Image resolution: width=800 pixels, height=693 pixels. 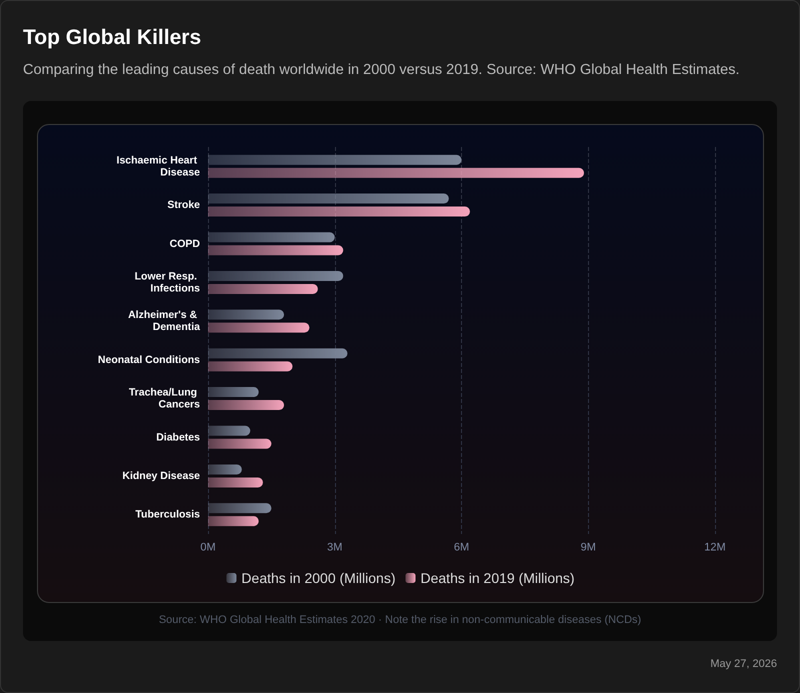 What do you see at coordinates (588, 548) in the screenshot?
I see `x-tick-label: 9M` at bounding box center [588, 548].